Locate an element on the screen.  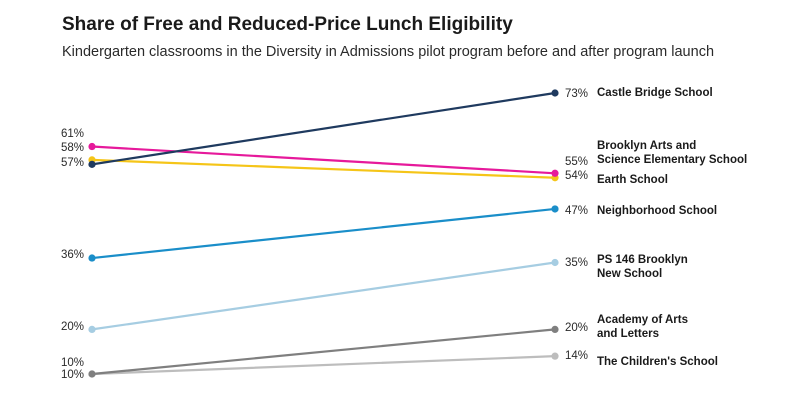
point-after-brooklyn-arts-and-science-elementary-school is located at coordinates (555, 173).